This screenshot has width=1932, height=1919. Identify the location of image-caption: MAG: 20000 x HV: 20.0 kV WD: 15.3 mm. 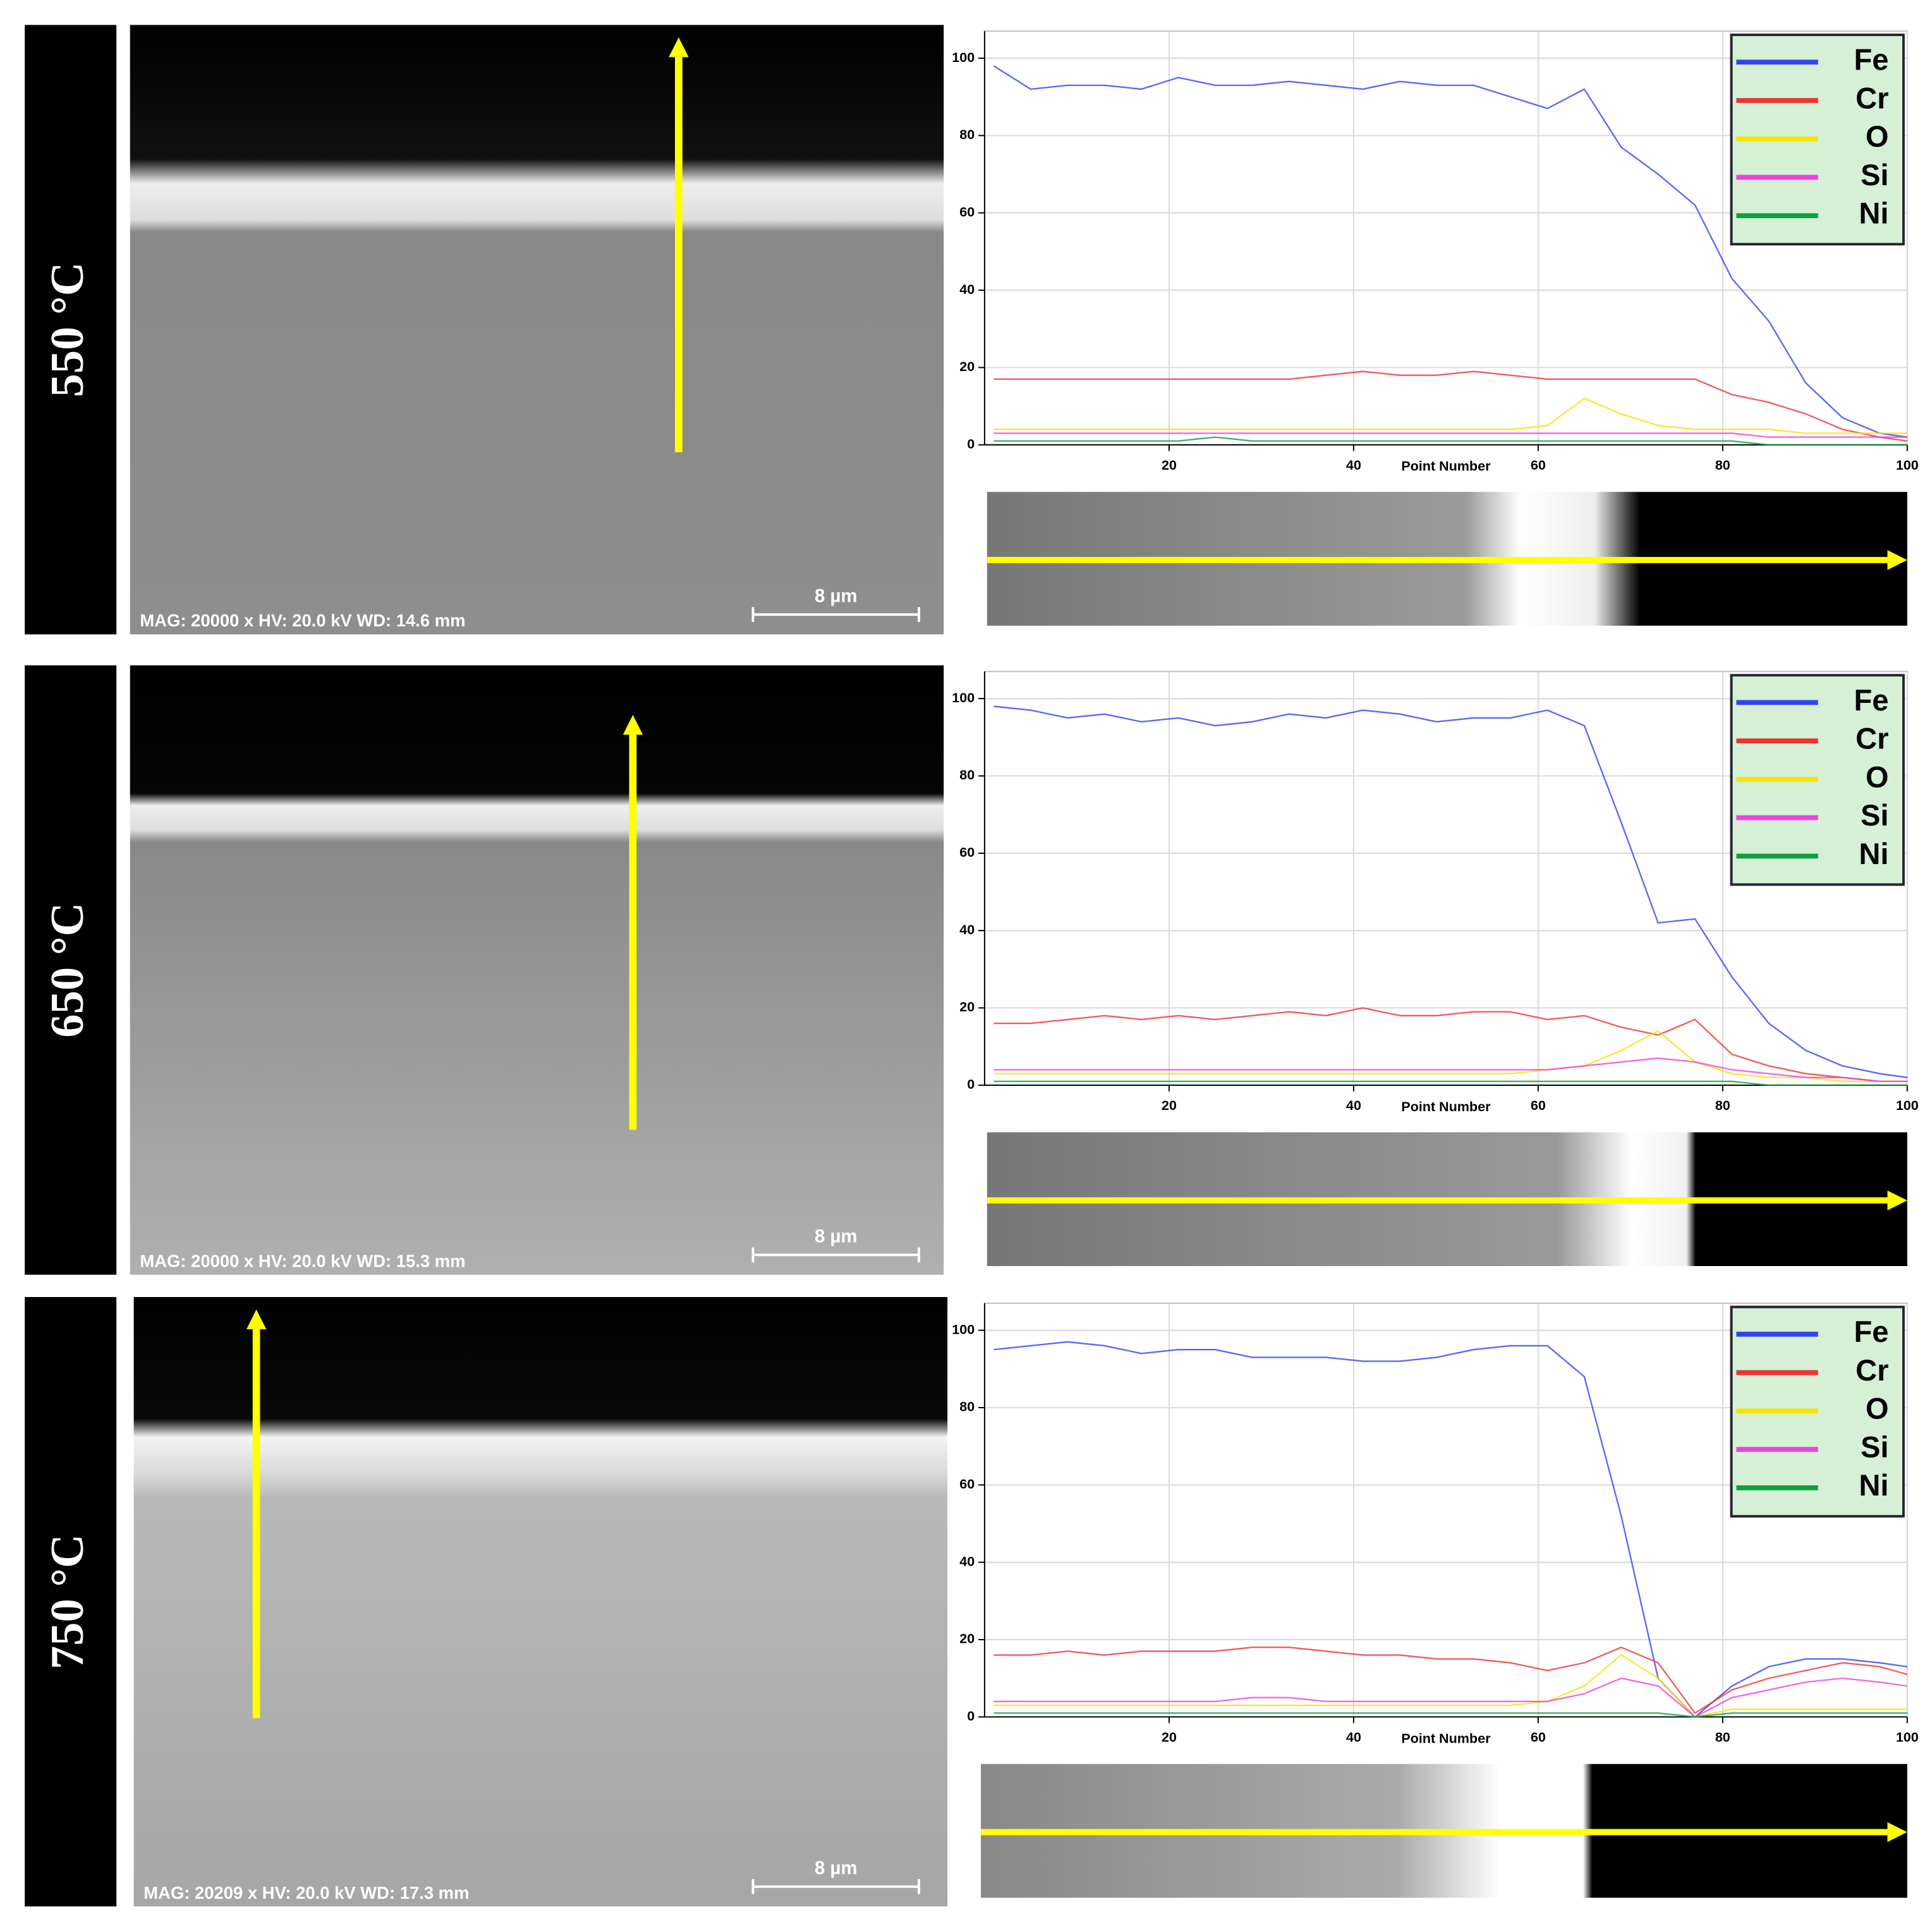
(302, 1260).